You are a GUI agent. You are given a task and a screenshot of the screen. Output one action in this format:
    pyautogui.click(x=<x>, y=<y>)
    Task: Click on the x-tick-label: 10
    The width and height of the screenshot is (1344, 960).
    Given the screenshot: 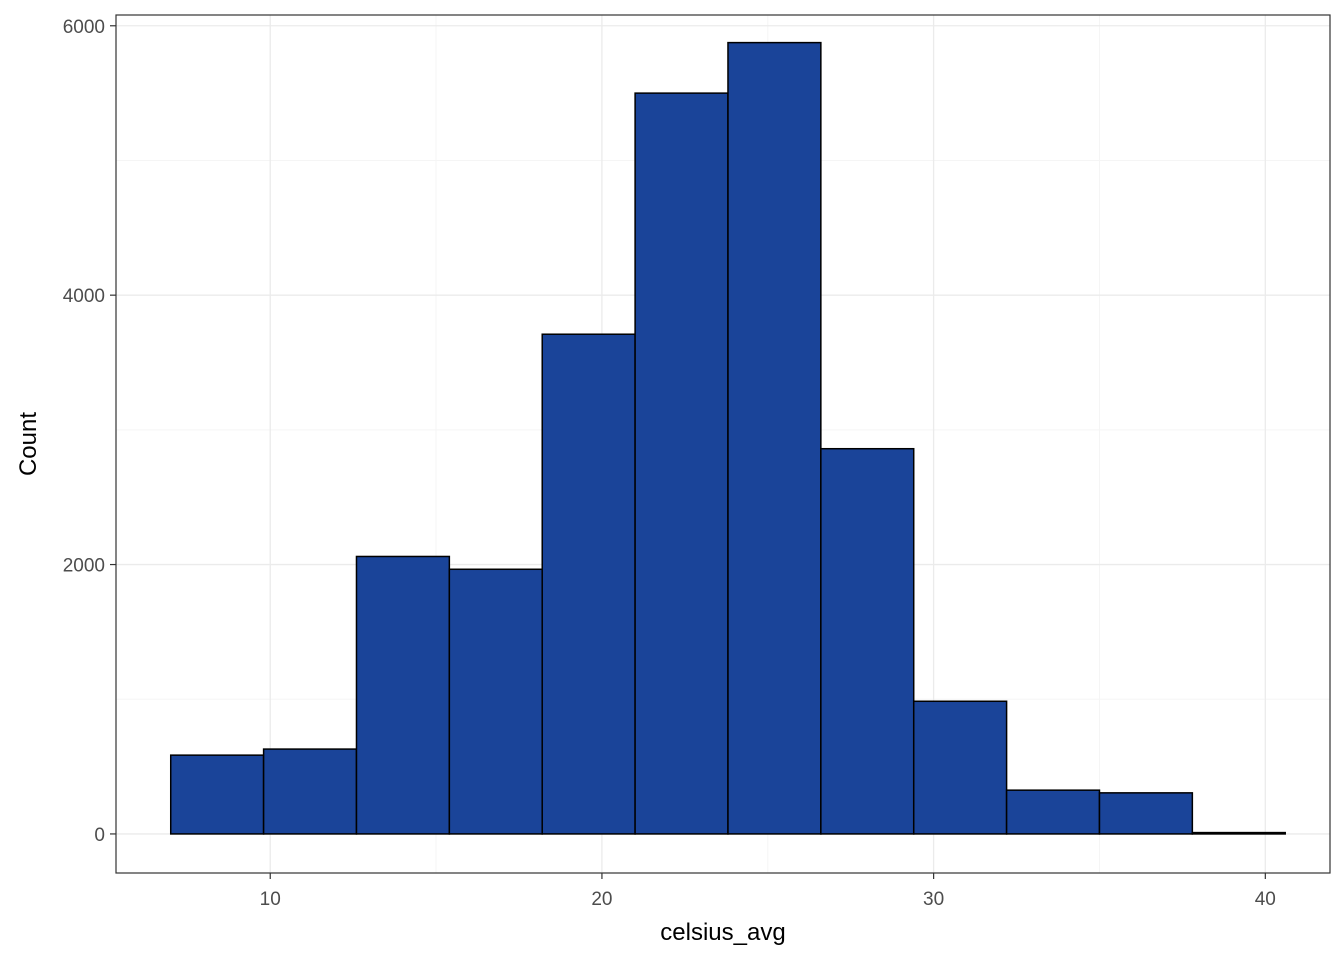 What is the action you would take?
    pyautogui.click(x=270, y=899)
    